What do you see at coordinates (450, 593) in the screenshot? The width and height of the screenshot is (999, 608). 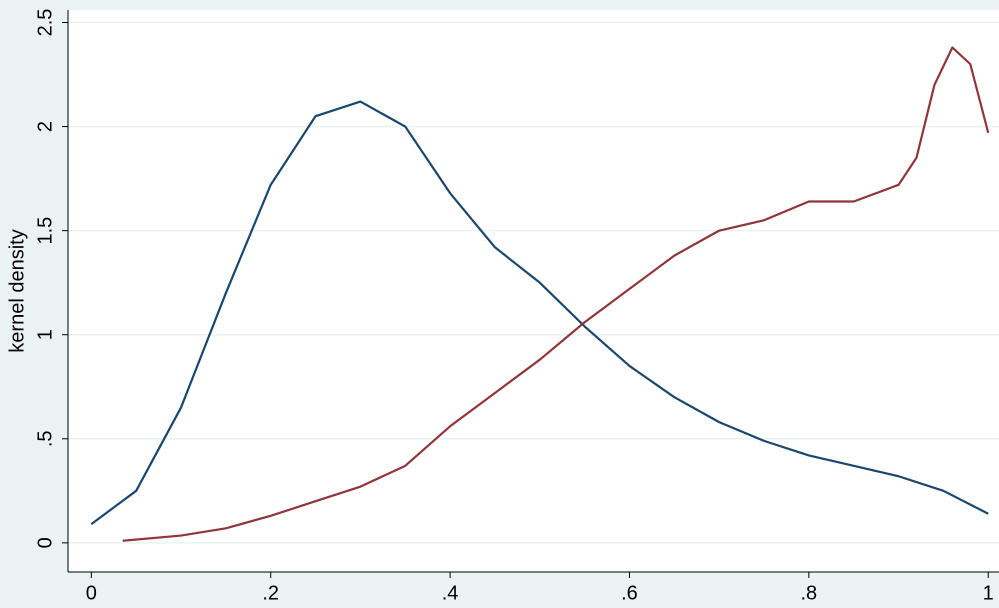 I see `x-tick-label: .4` at bounding box center [450, 593].